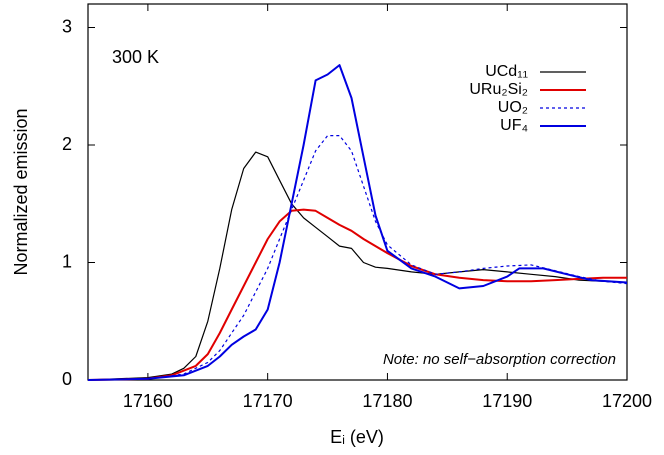 The image size is (664, 455). What do you see at coordinates (67, 261) in the screenshot?
I see `y-tick-label: 1` at bounding box center [67, 261].